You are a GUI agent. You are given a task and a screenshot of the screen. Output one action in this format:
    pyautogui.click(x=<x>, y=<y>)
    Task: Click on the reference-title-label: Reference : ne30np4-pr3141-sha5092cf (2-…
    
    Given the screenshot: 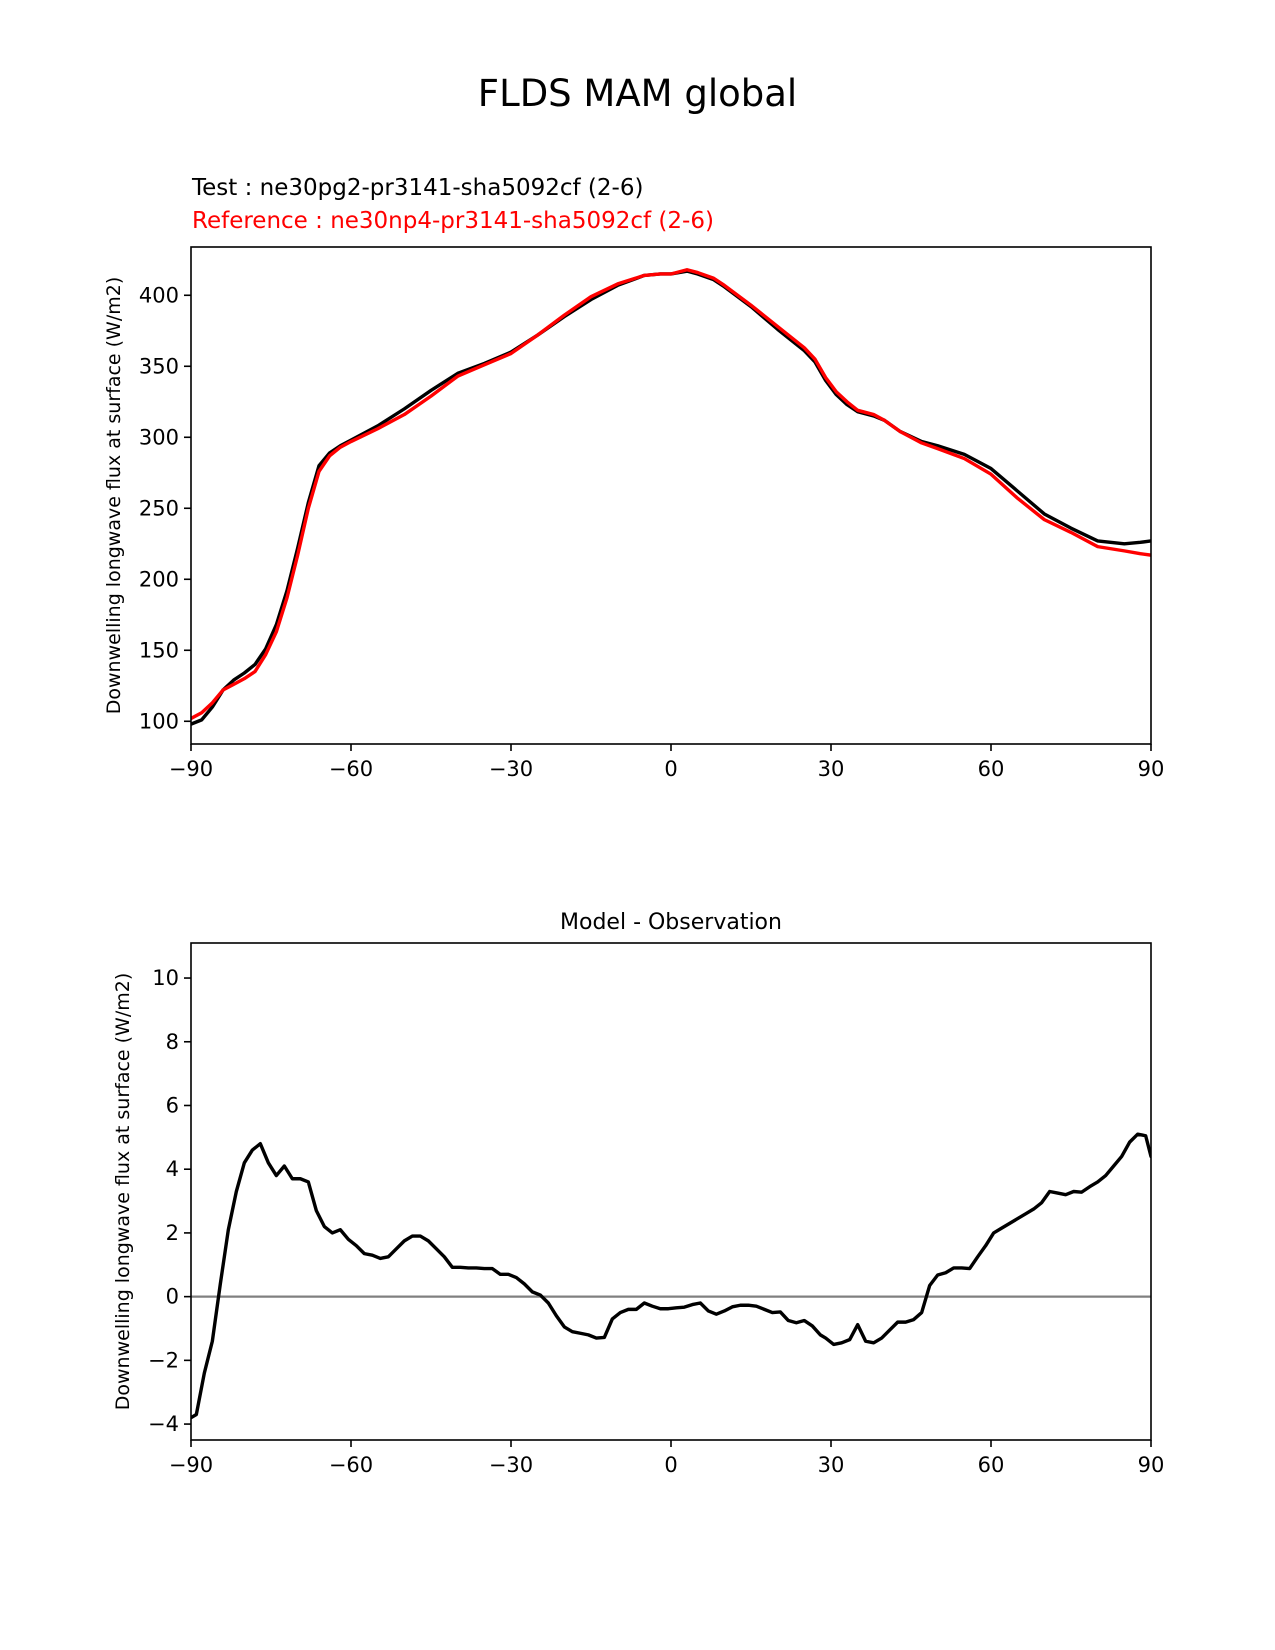 What is the action you would take?
    pyautogui.click(x=453, y=221)
    